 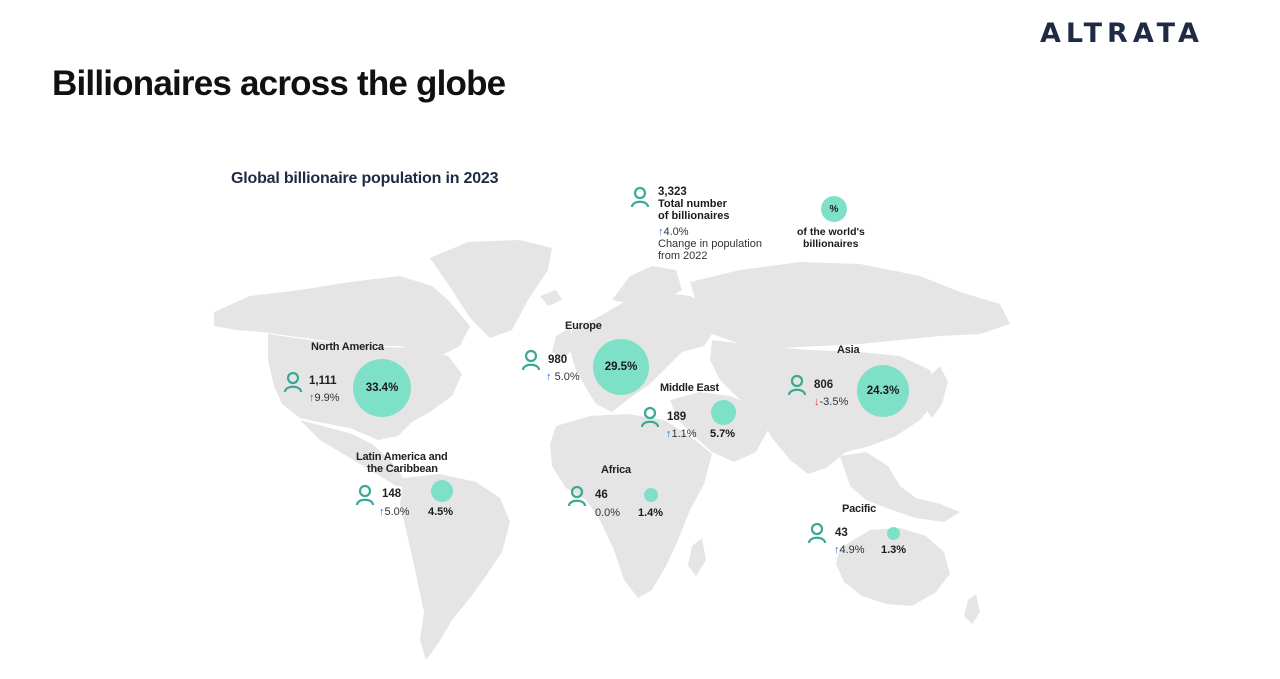 What do you see at coordinates (608, 513) in the screenshot?
I see `africa-change: 0.0%` at bounding box center [608, 513].